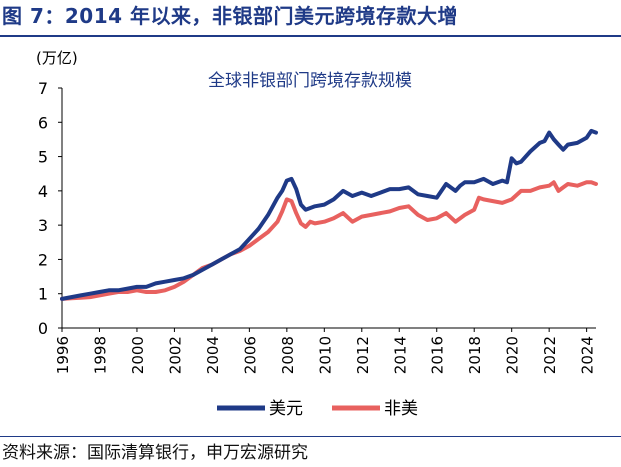 This screenshot has width=621, height=467. Describe the element at coordinates (363, 355) in the screenshot. I see `x-tick-label: 2012` at that location.